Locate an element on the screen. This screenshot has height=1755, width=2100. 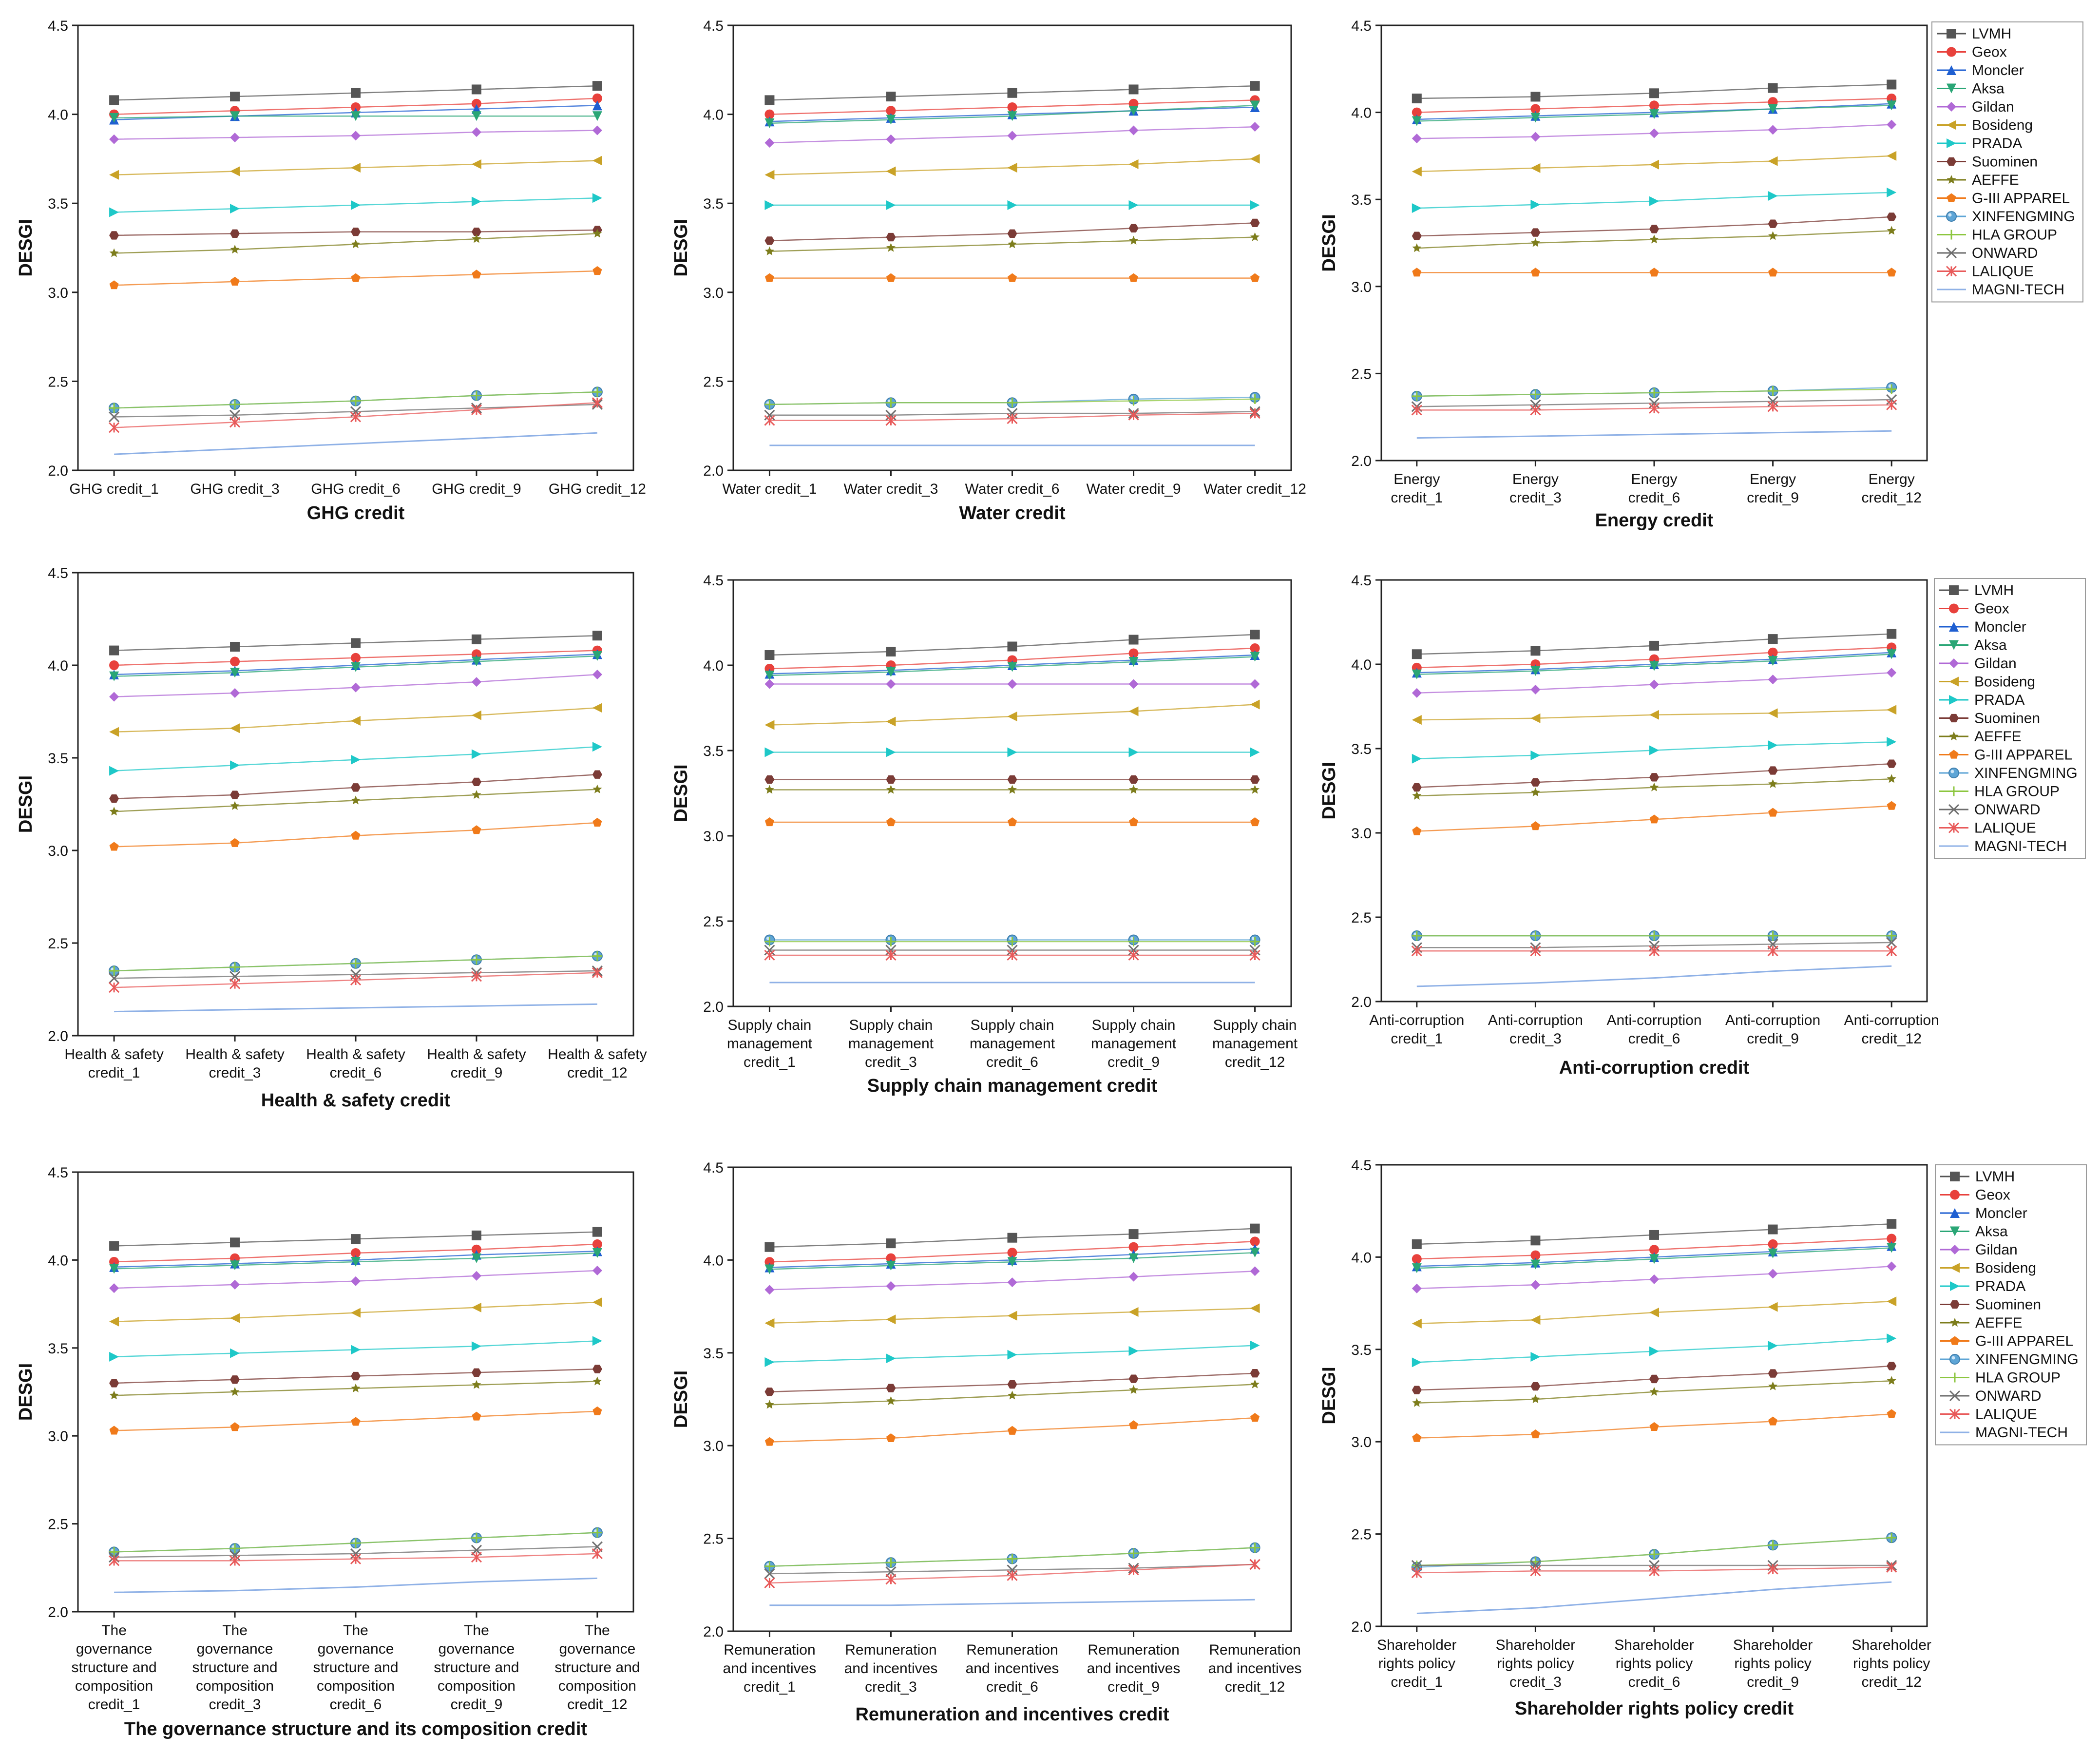
x-tick-label-line: credit_3 is located at coordinates (1535, 1039).